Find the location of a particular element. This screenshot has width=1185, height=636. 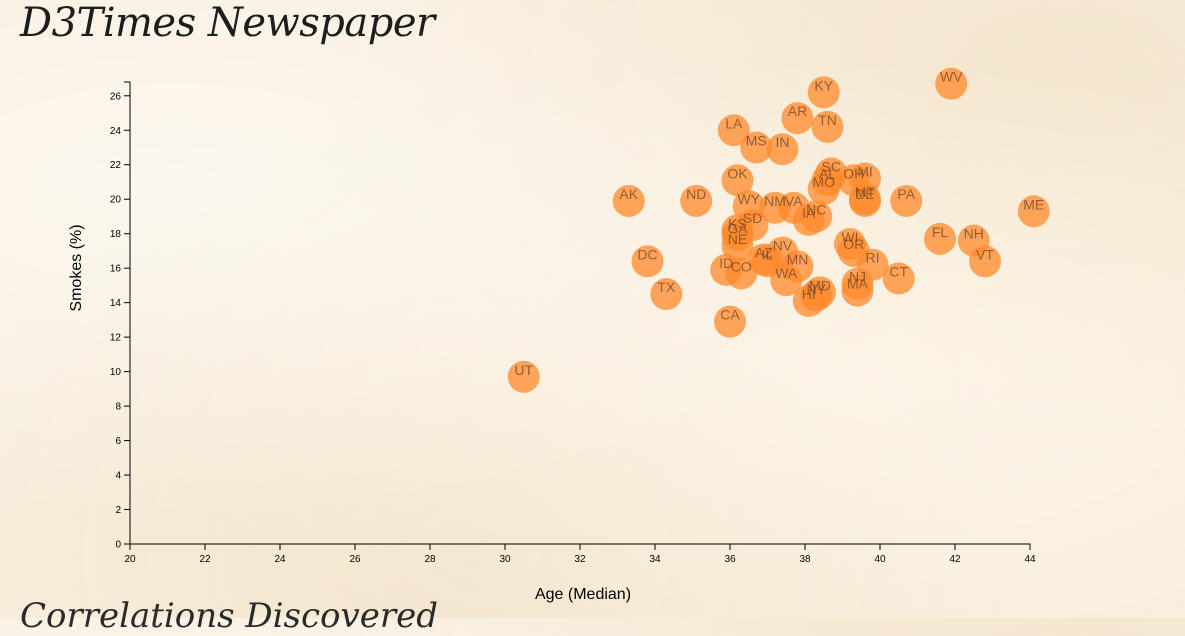

state-label: WA is located at coordinates (786, 273).